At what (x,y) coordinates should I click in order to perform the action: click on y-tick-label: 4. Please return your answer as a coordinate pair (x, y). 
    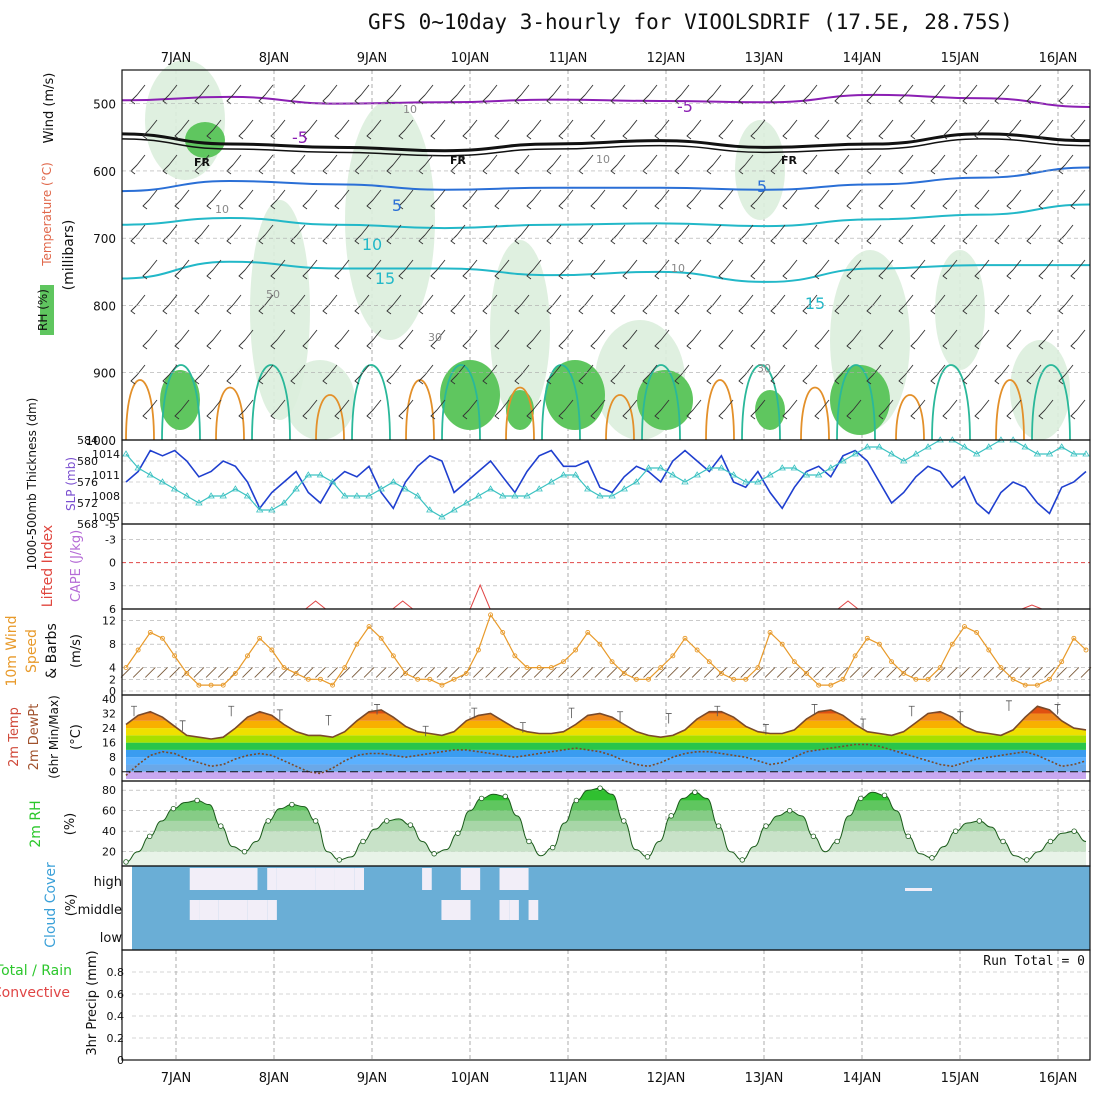
    Looking at the image, I should click on (112, 668).